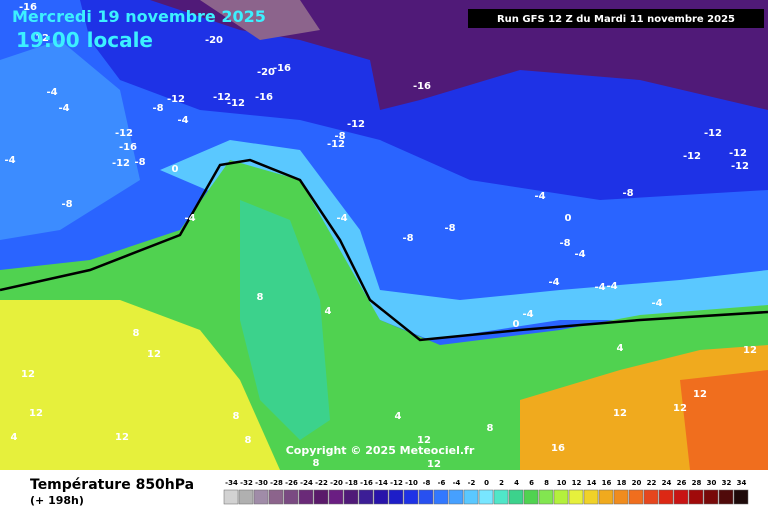 The image size is (768, 512). Describe the element at coordinates (622, 483) in the screenshot. I see `scale-label: 18` at that location.